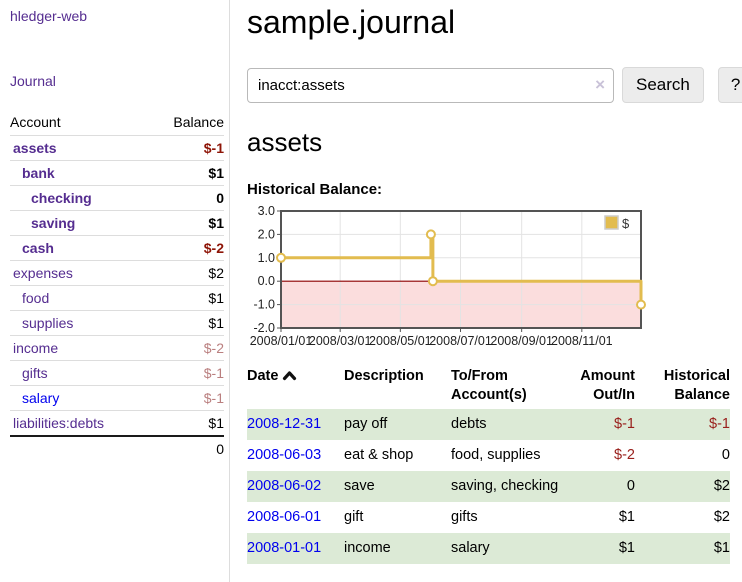  I want to click on register-date-link: 2008-06-01, so click(284, 516).